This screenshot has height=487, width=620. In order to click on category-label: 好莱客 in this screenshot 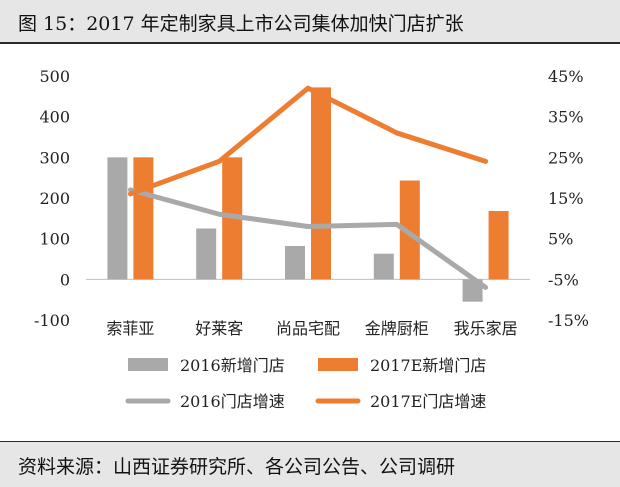, I will do `click(219, 328)`.